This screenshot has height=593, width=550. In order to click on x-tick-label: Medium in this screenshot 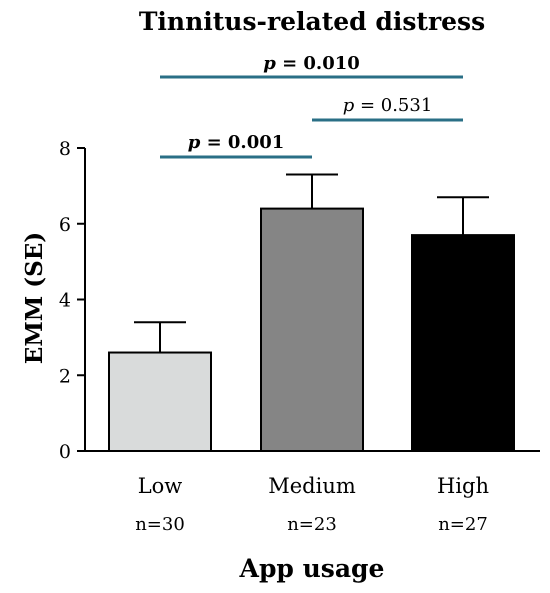, I will do `click(312, 486)`.